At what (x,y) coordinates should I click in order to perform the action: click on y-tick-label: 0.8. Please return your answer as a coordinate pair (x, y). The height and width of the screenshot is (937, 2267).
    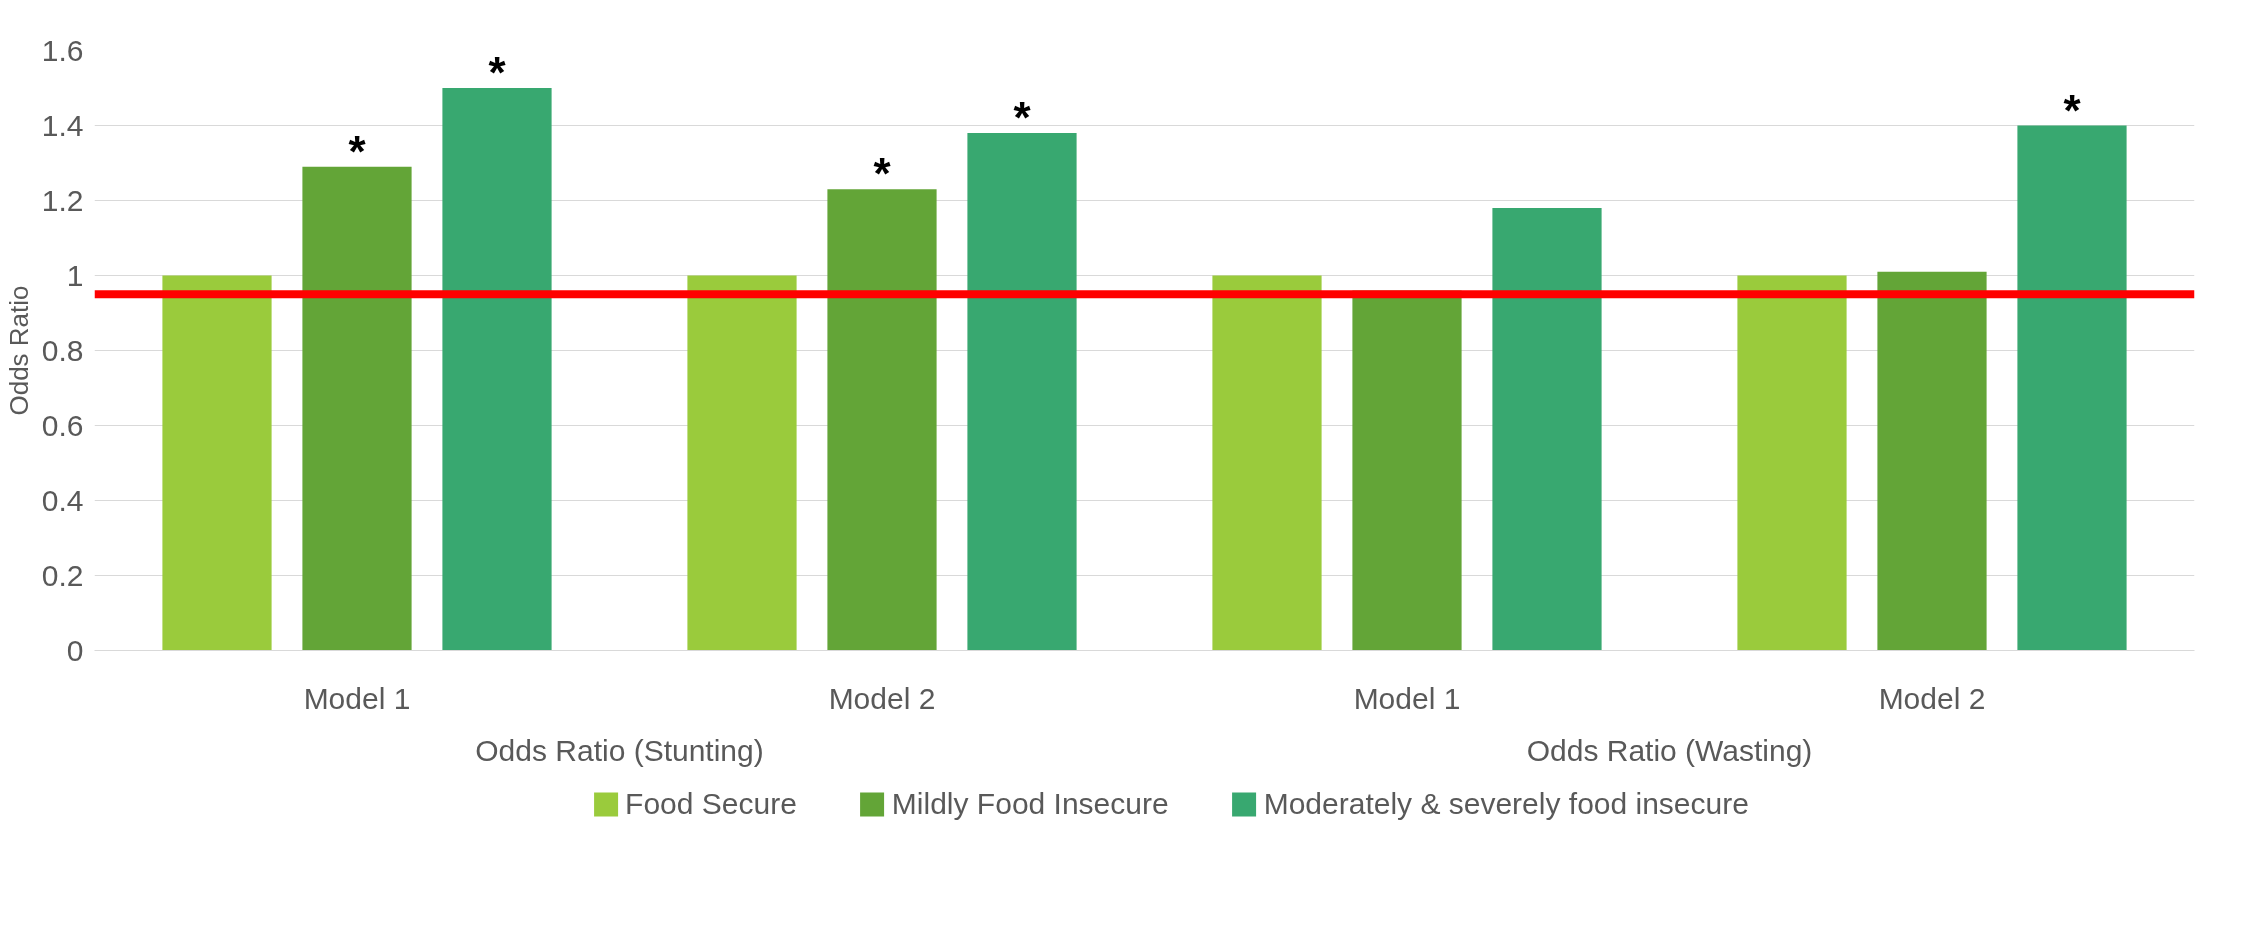
    Looking at the image, I should click on (62, 350).